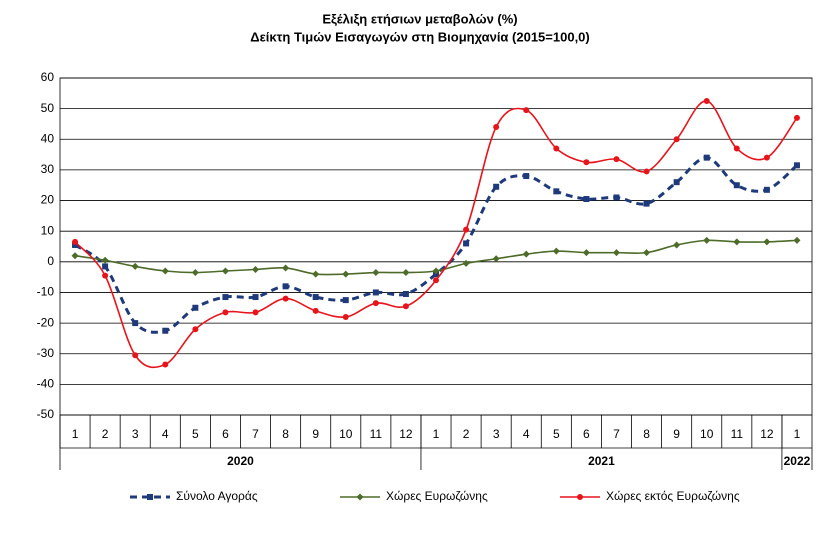 The image size is (838, 533). I want to click on y-tick-label: 10, so click(48, 230).